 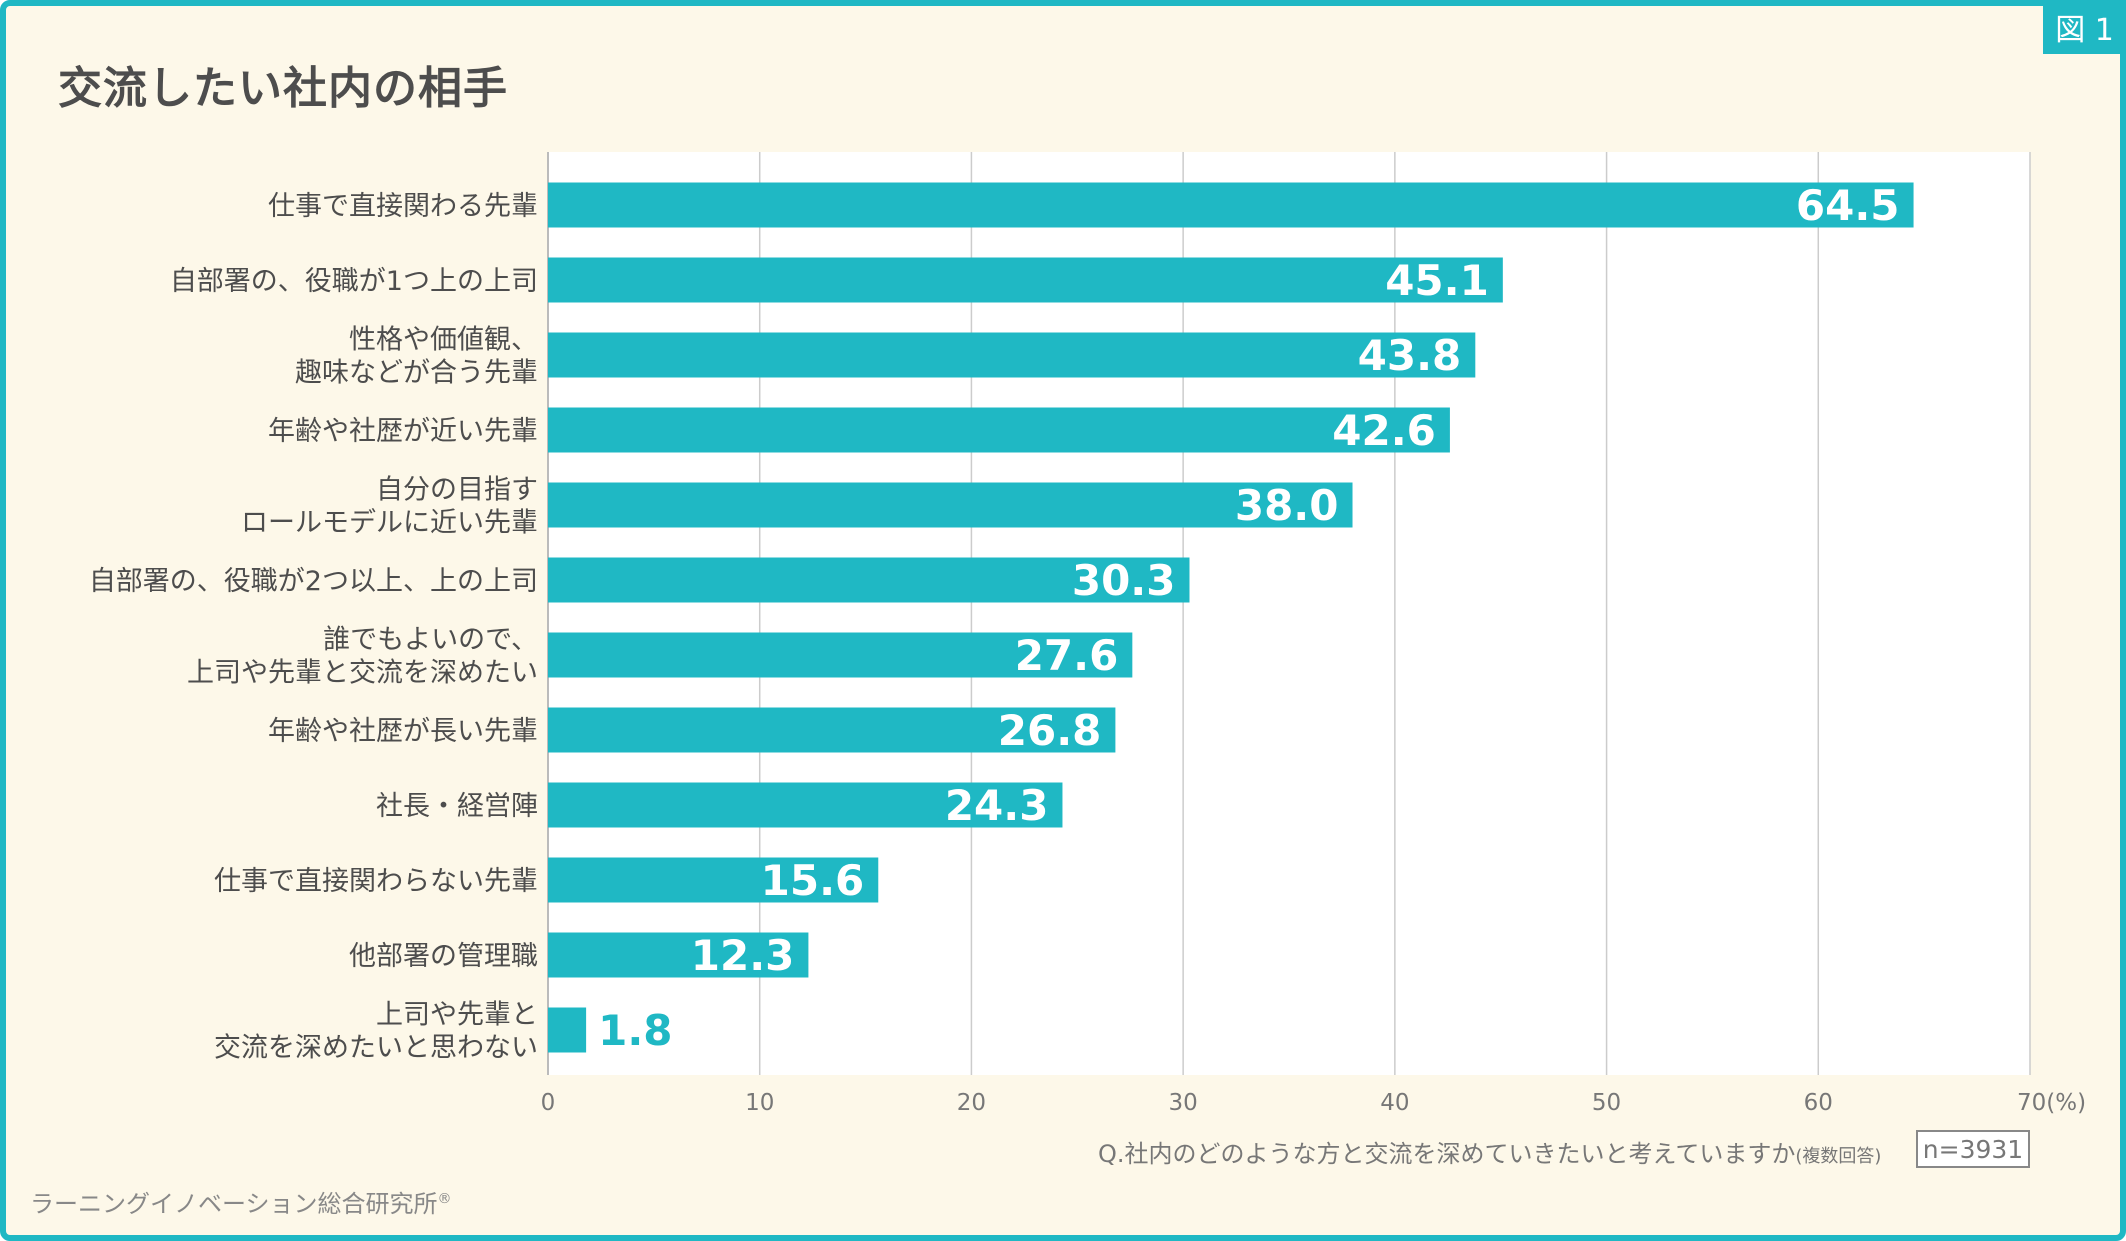 I want to click on category-label-line: 社長・経営陣, so click(x=457, y=806).